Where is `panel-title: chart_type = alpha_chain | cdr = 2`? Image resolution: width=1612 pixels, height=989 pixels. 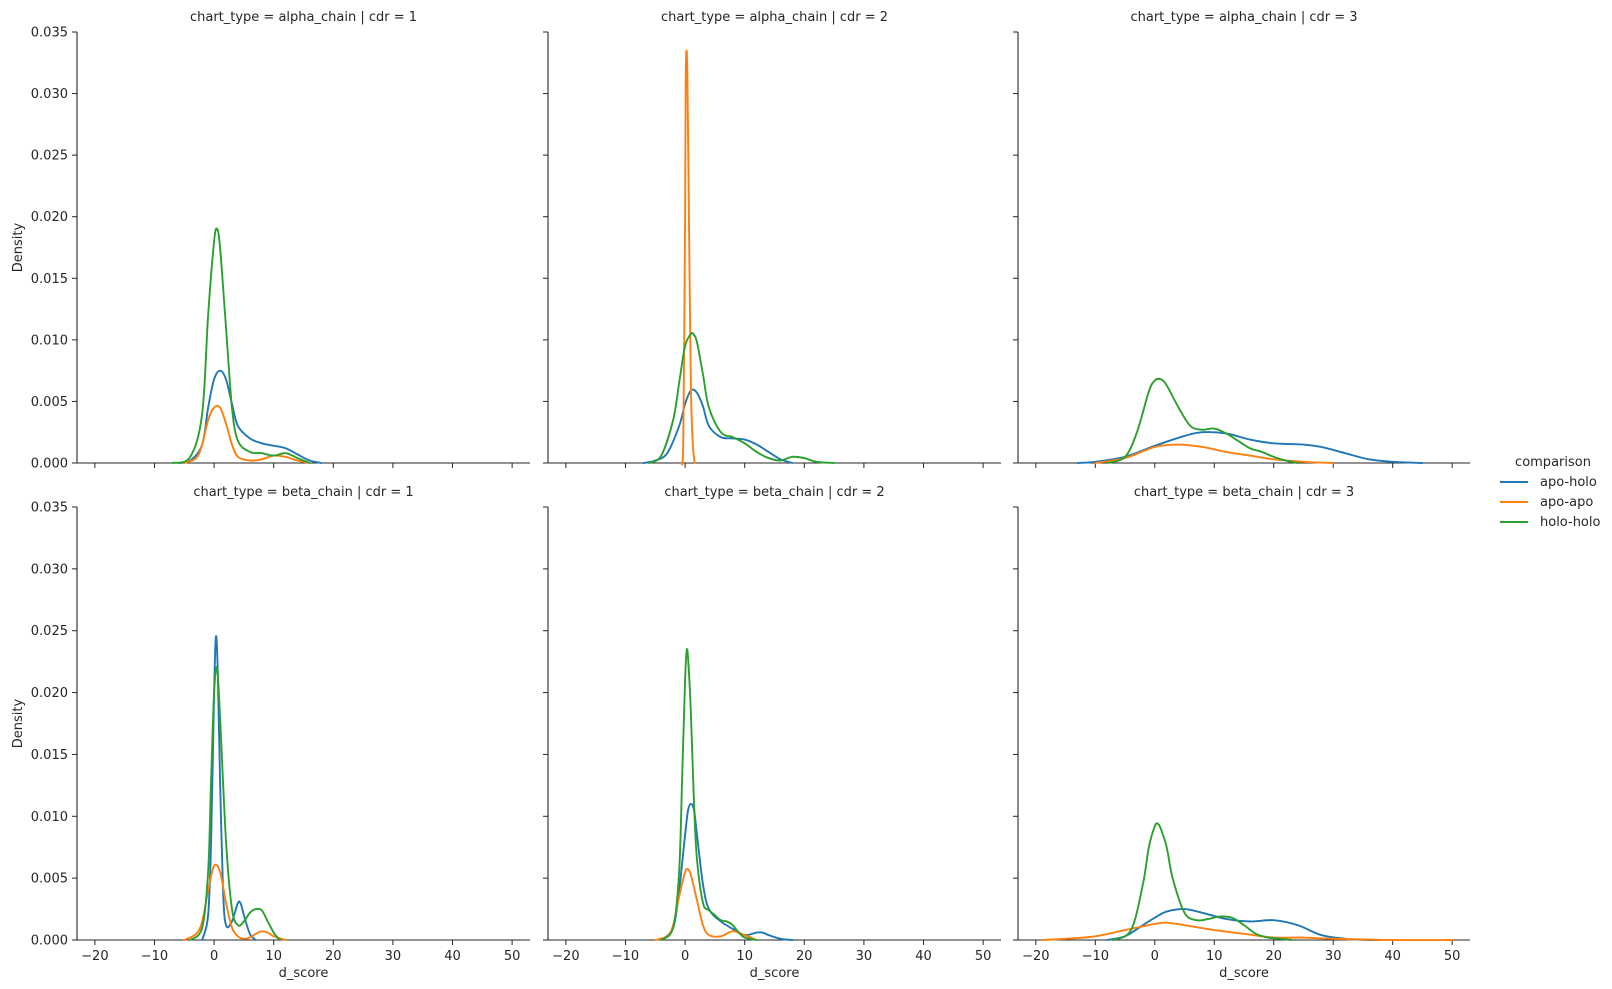 panel-title: chart_type = alpha_chain | cdr = 2 is located at coordinates (774, 17).